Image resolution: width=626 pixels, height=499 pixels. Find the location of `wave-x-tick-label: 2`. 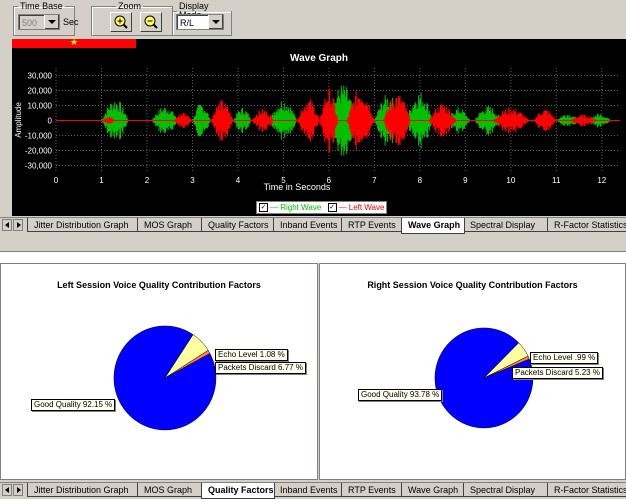

wave-x-tick-label: 2 is located at coordinates (147, 180).